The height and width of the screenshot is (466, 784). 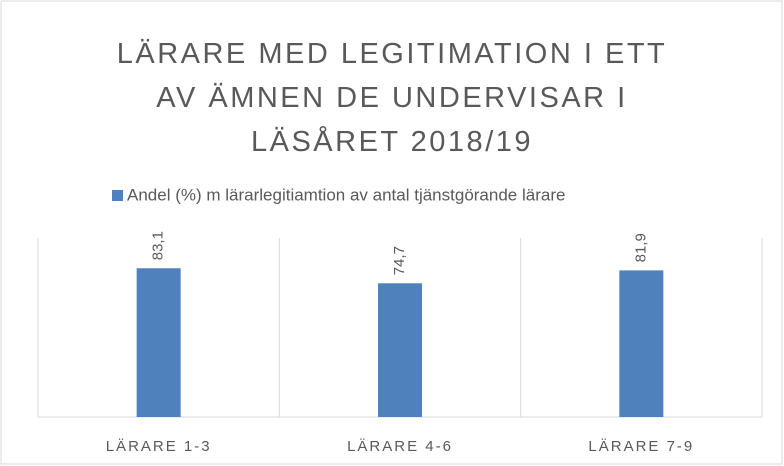 What do you see at coordinates (159, 446) in the screenshot?
I see `x-tick-label: LÄRARE 1-3` at bounding box center [159, 446].